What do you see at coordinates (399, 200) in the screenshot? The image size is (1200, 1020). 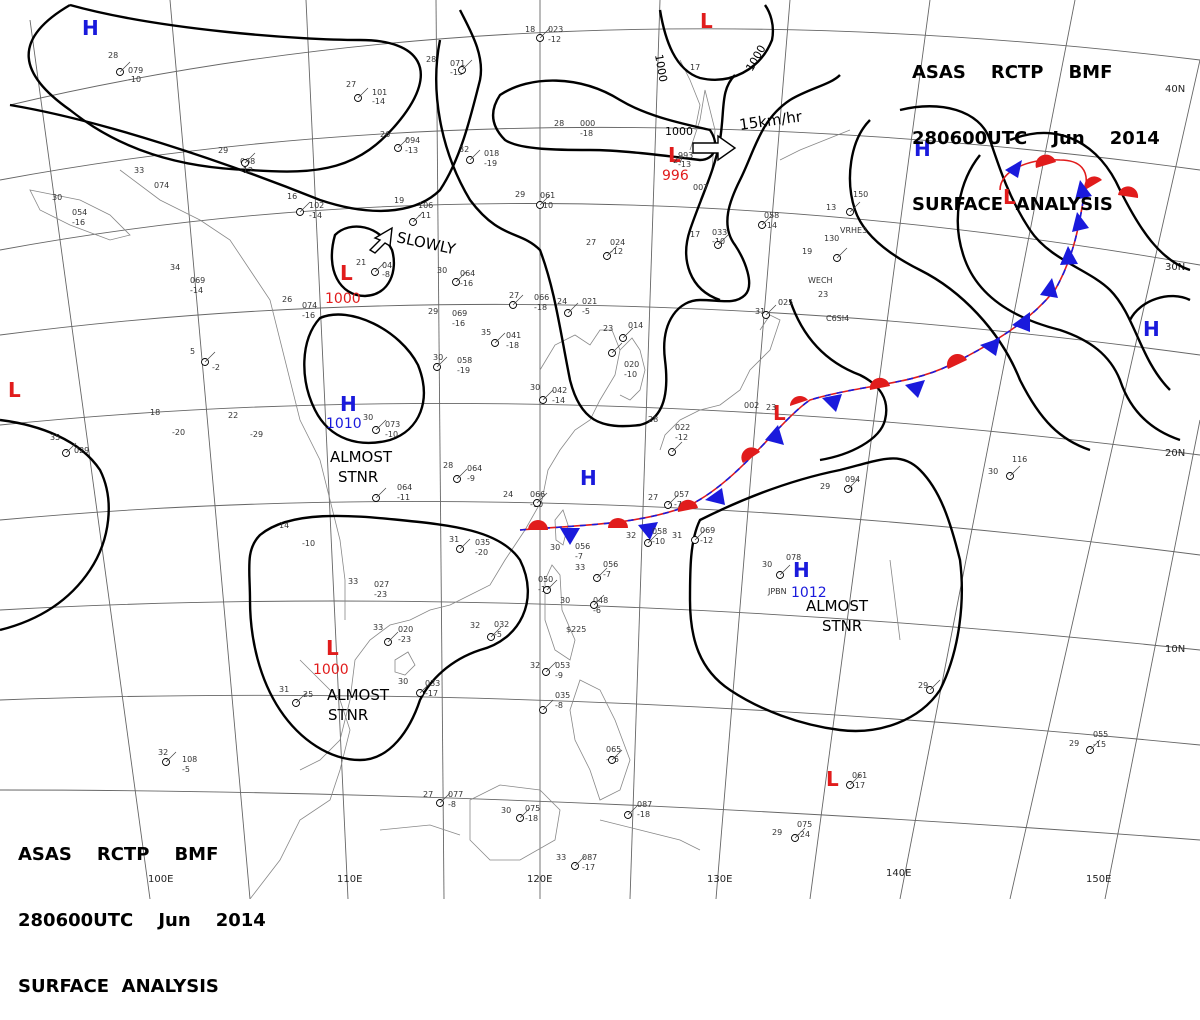 I see `station-observation-value: 19` at bounding box center [399, 200].